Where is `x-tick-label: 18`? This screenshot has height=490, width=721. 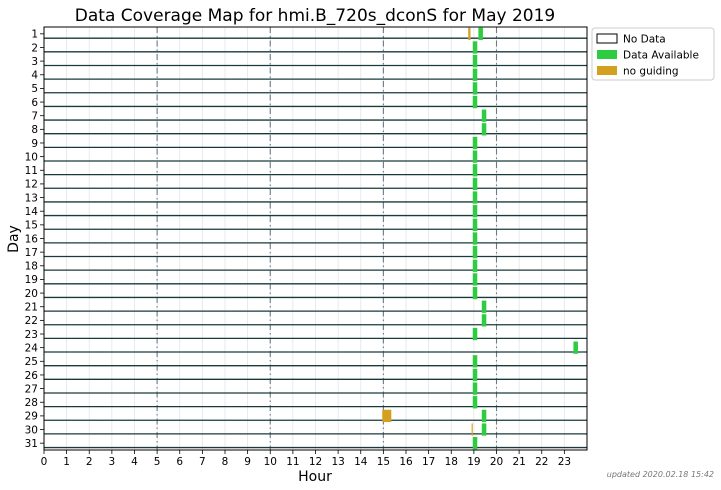
x-tick-label: 18 is located at coordinates (451, 462).